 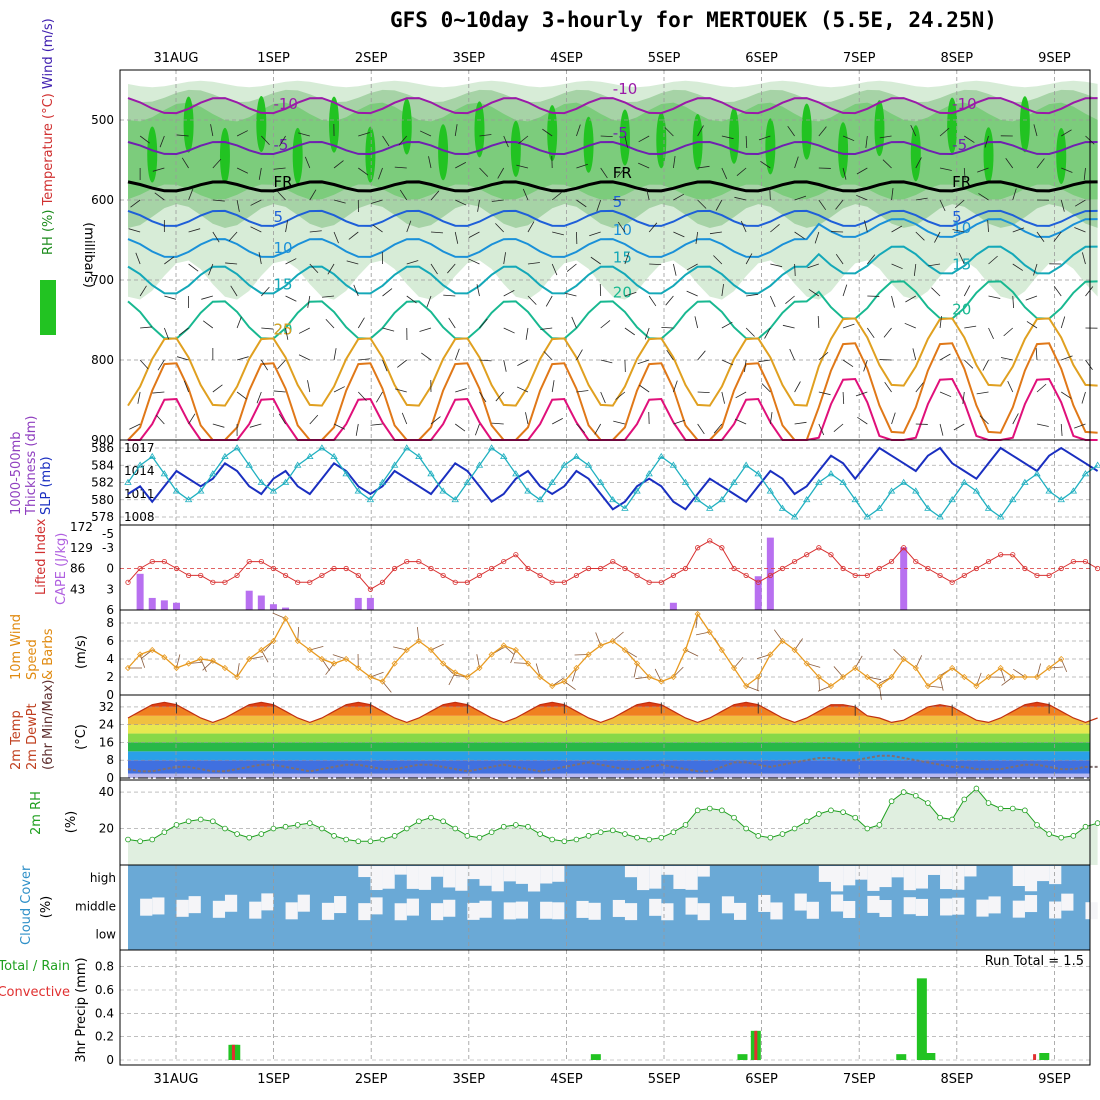 I want to click on precip-tick-label: 0.2, so click(x=104, y=1037).